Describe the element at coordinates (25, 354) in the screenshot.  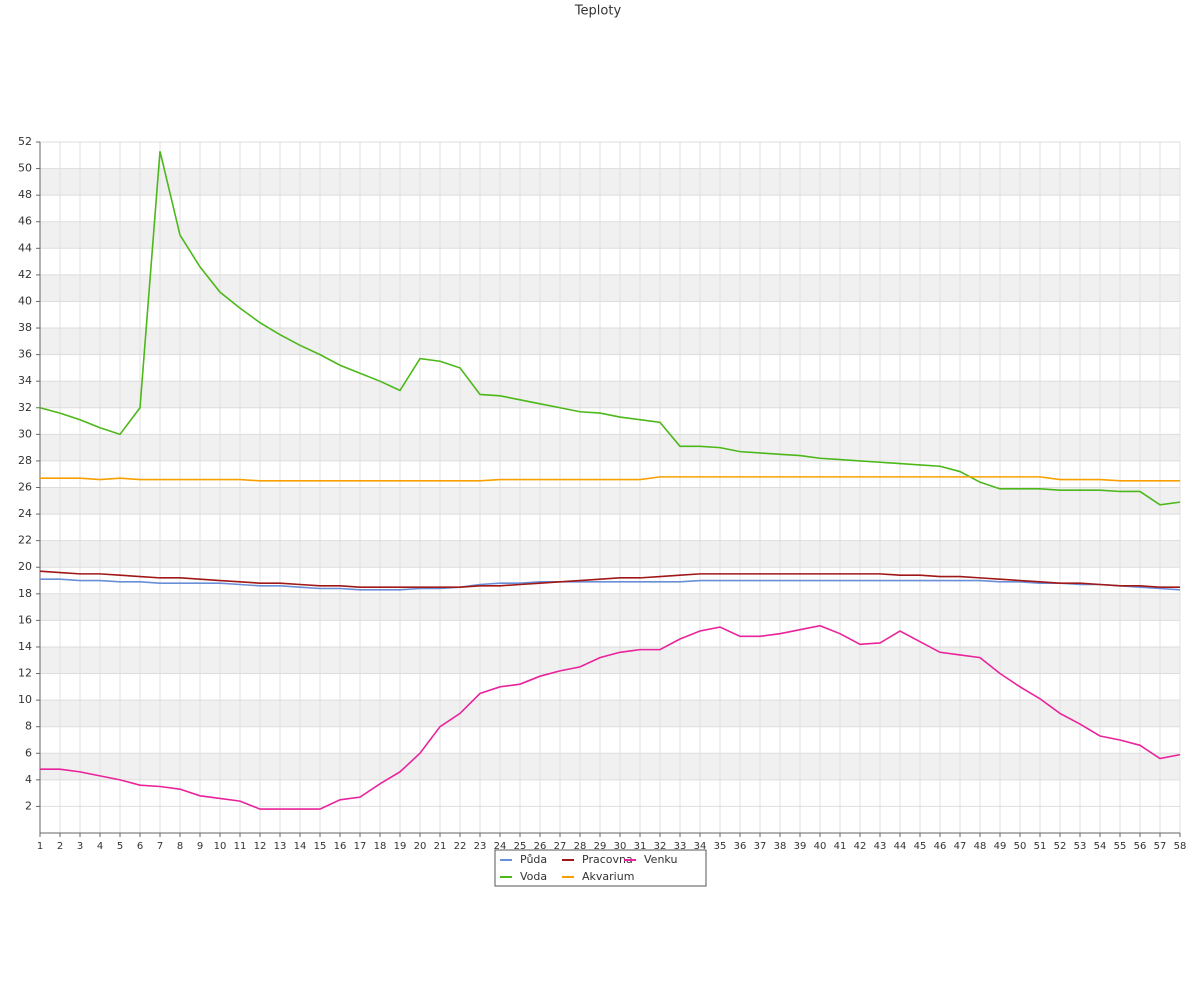
I see `y-tick-label: 36` at that location.